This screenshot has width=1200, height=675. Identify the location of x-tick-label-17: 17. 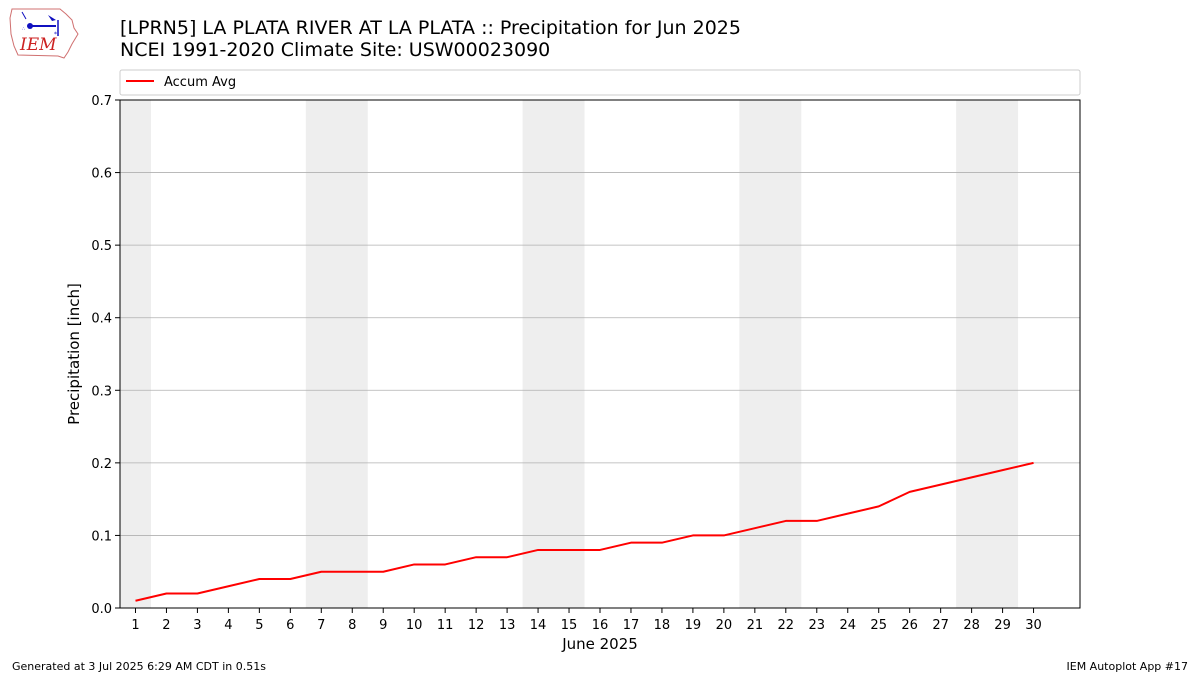
(631, 625).